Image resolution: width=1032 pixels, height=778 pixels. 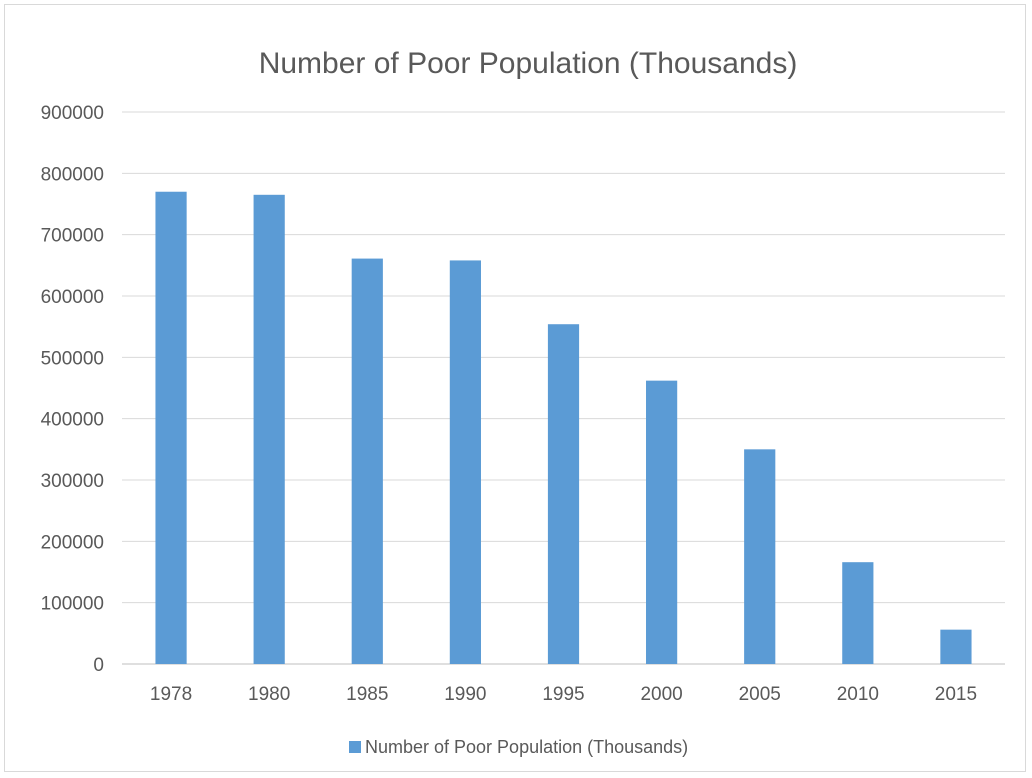 What do you see at coordinates (72, 604) in the screenshot?
I see `y-tick-label: 100000` at bounding box center [72, 604].